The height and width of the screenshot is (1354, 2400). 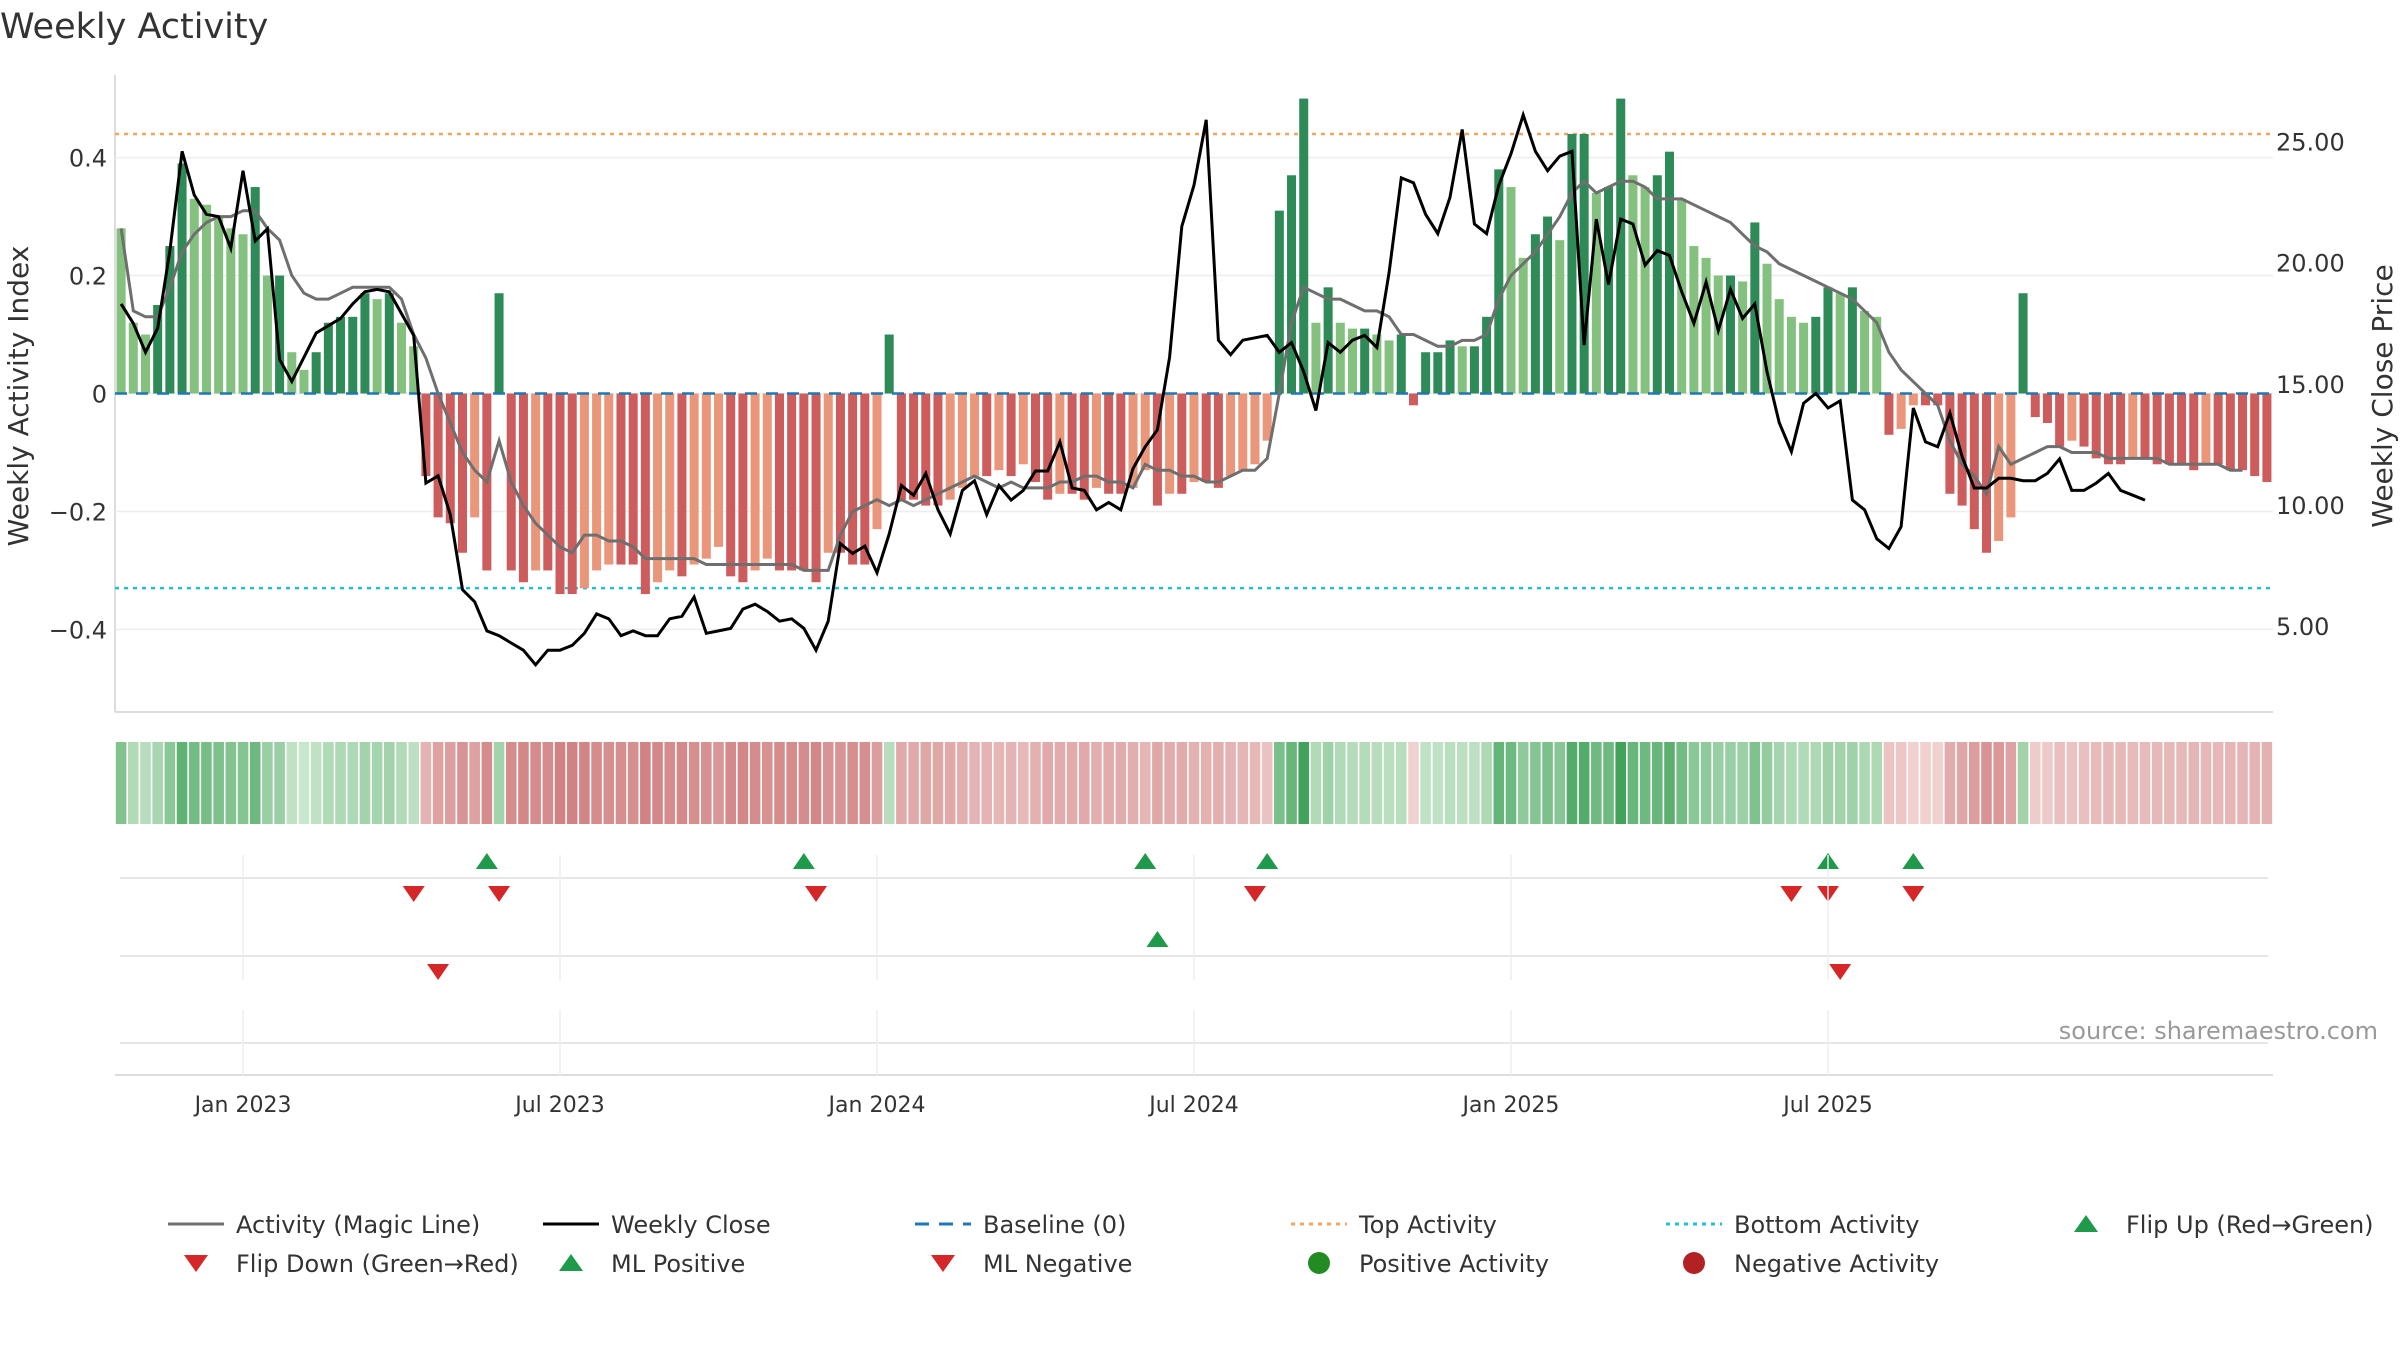 I want to click on x-tick-label: Jan 2023, so click(x=242, y=1105).